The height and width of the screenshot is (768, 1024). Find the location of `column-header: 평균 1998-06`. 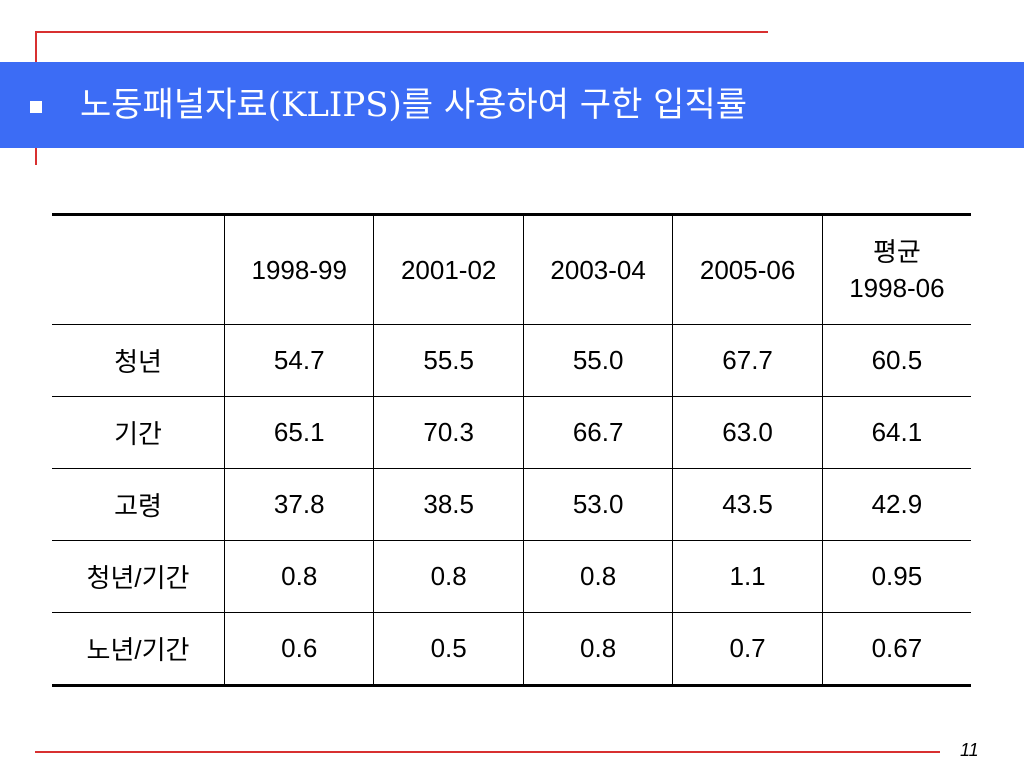

column-header: 평균 1998-06 is located at coordinates (896, 269).